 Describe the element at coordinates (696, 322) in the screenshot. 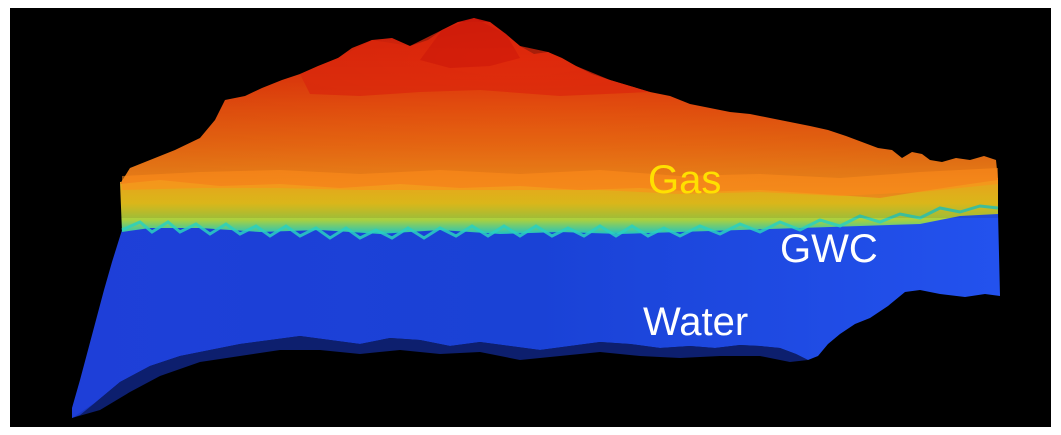

I see `water-label: Water` at that location.